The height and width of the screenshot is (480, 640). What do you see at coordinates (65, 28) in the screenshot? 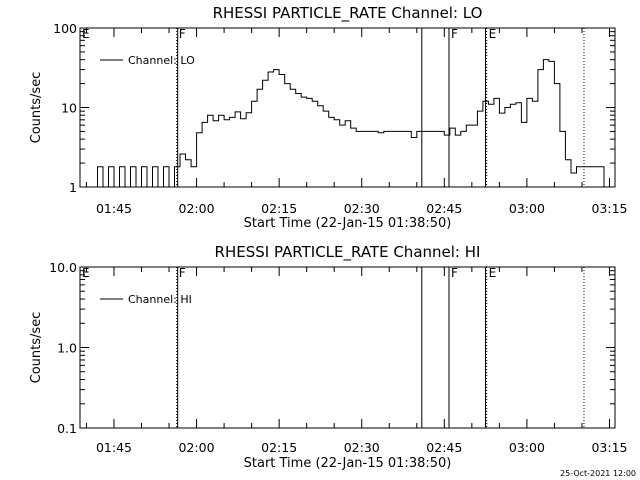
I see `y-tick-label: 100` at bounding box center [65, 28].